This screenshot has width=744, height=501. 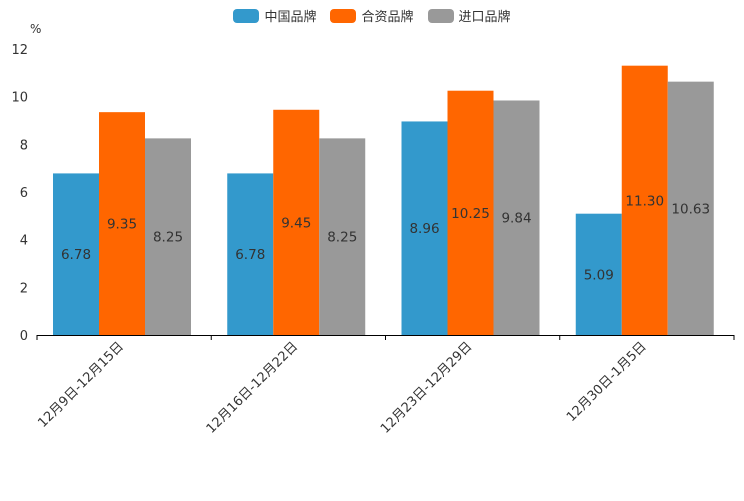 I want to click on bar-value-label: 10.63, so click(x=690, y=209).